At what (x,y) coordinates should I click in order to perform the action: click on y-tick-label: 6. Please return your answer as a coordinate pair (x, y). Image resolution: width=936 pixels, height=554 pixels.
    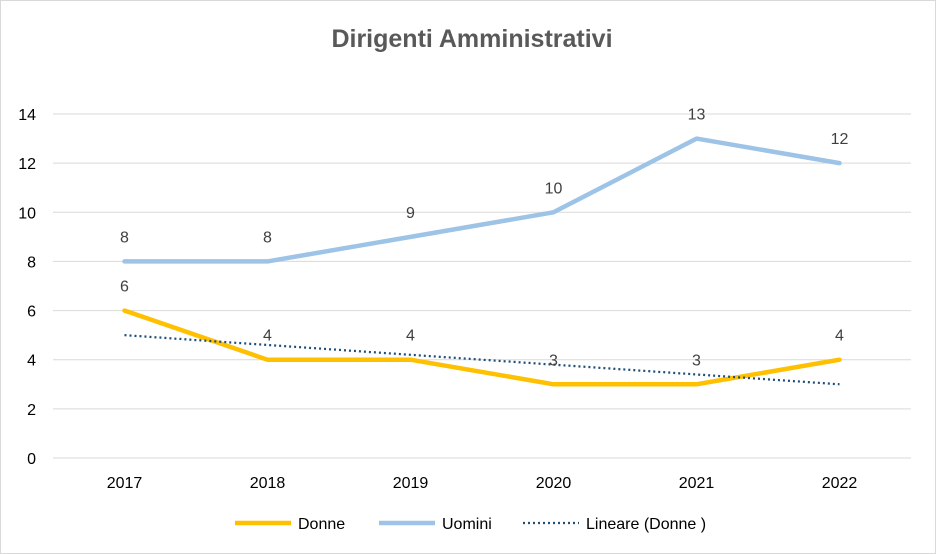
    Looking at the image, I should click on (31, 312).